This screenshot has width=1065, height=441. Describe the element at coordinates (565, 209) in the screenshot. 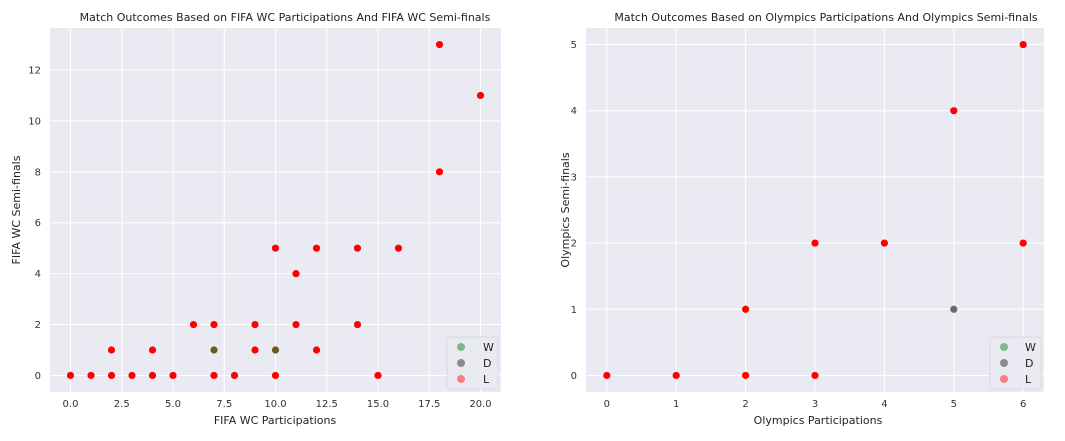

I see `olympics-y-label: Olympics Semi-finals` at that location.